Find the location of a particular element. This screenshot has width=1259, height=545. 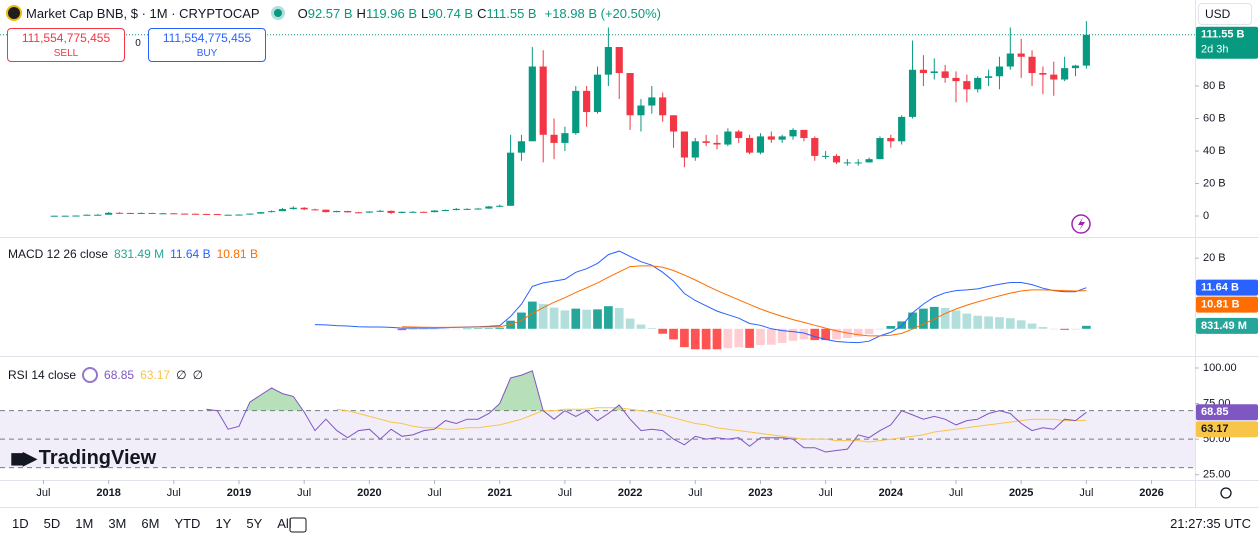

range-button: 5D is located at coordinates (52, 523).